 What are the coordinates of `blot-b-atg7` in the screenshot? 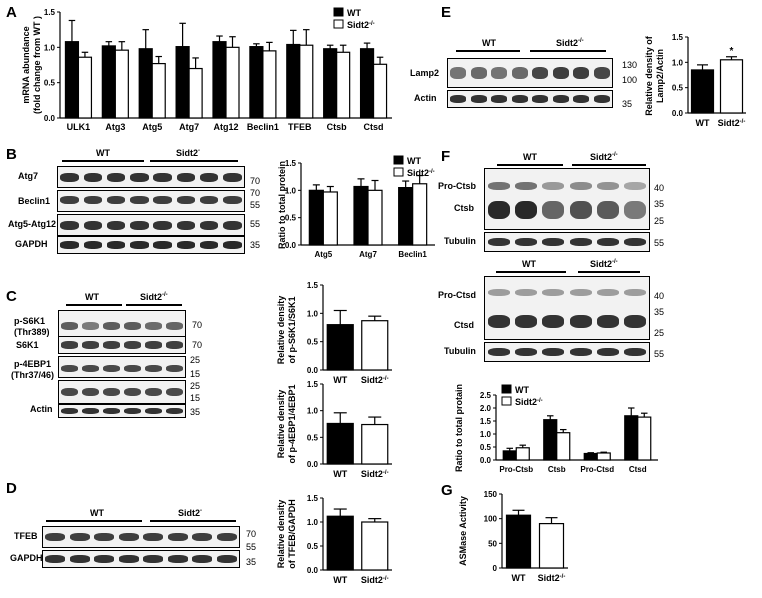 It's located at (151, 177).